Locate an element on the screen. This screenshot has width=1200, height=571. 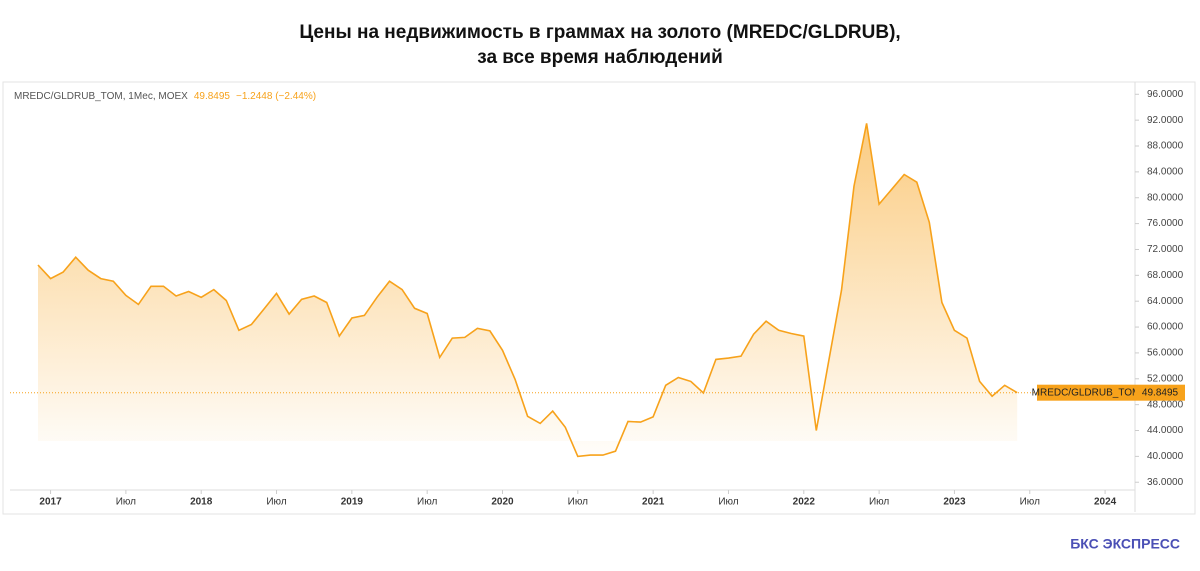
last-value-box is located at coordinates (1160, 392).